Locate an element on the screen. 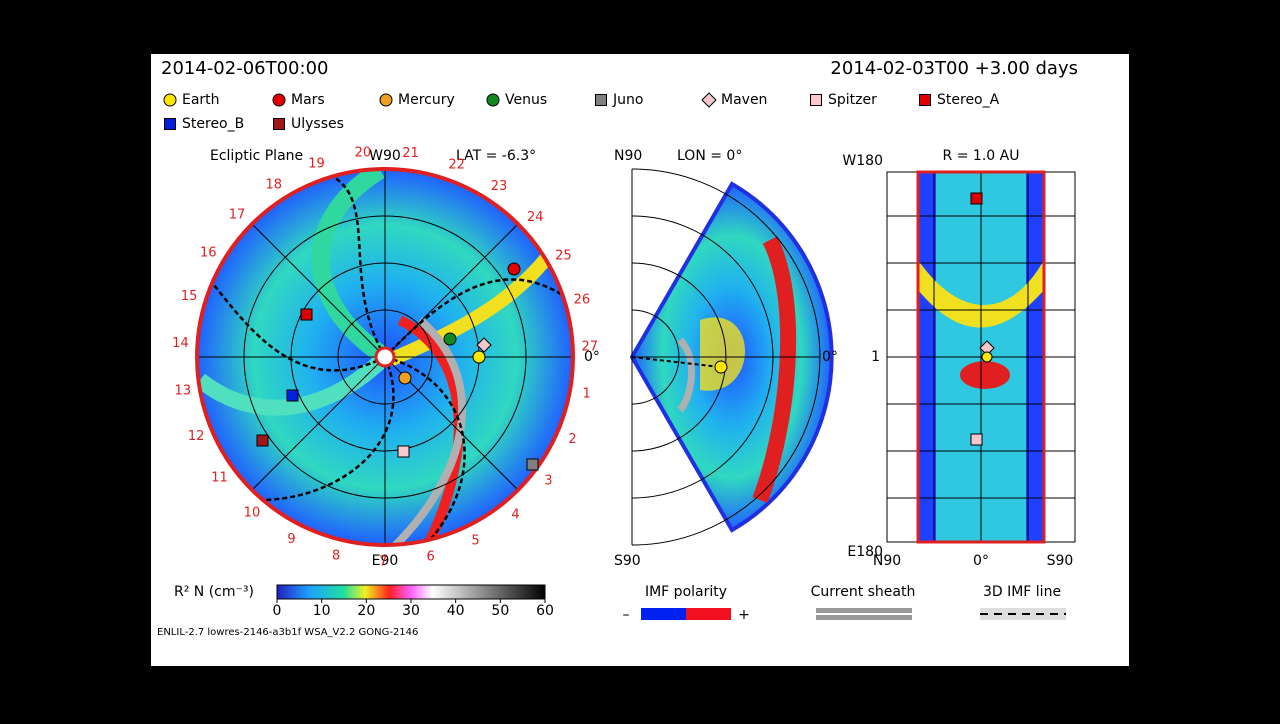  carrington-label: 11 is located at coordinates (219, 478).